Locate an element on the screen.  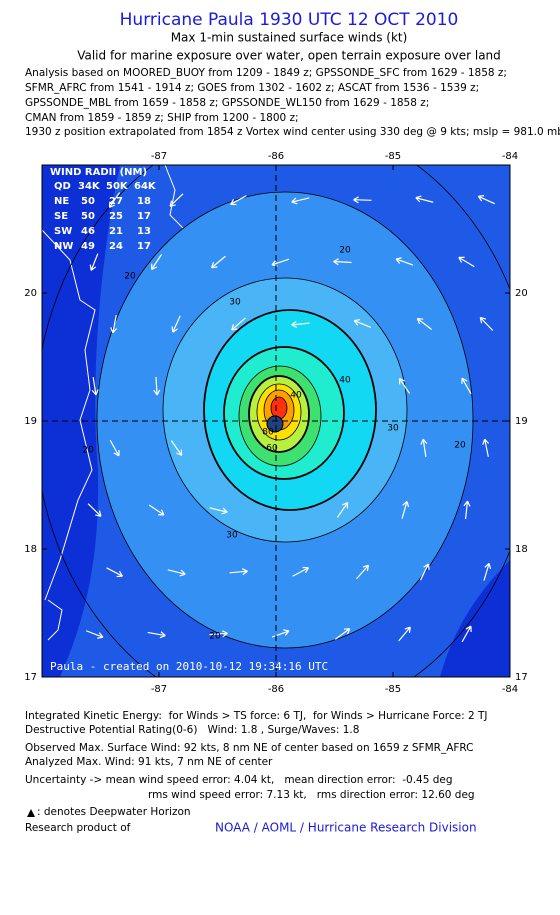
radii-cell: 49 is located at coordinates (88, 246).